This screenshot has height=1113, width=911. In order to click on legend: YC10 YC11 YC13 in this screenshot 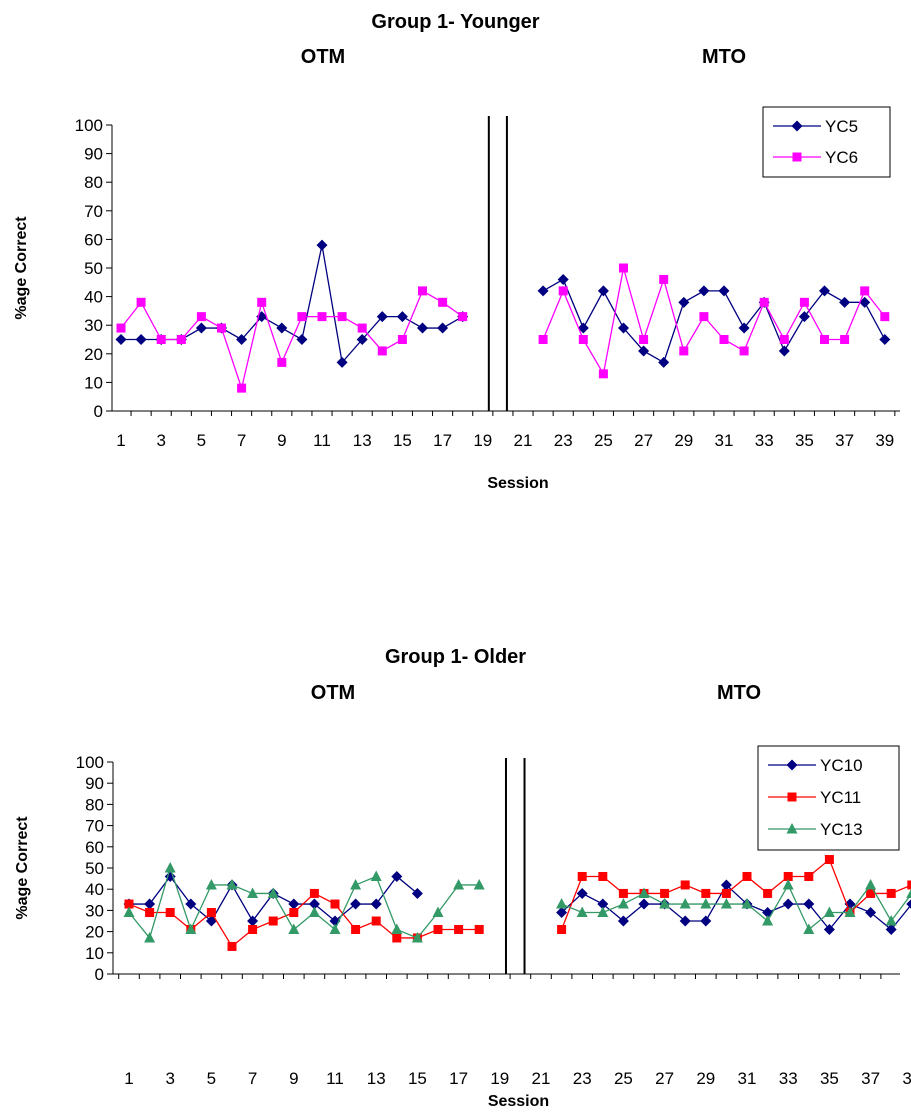, I will do `click(828, 798)`.